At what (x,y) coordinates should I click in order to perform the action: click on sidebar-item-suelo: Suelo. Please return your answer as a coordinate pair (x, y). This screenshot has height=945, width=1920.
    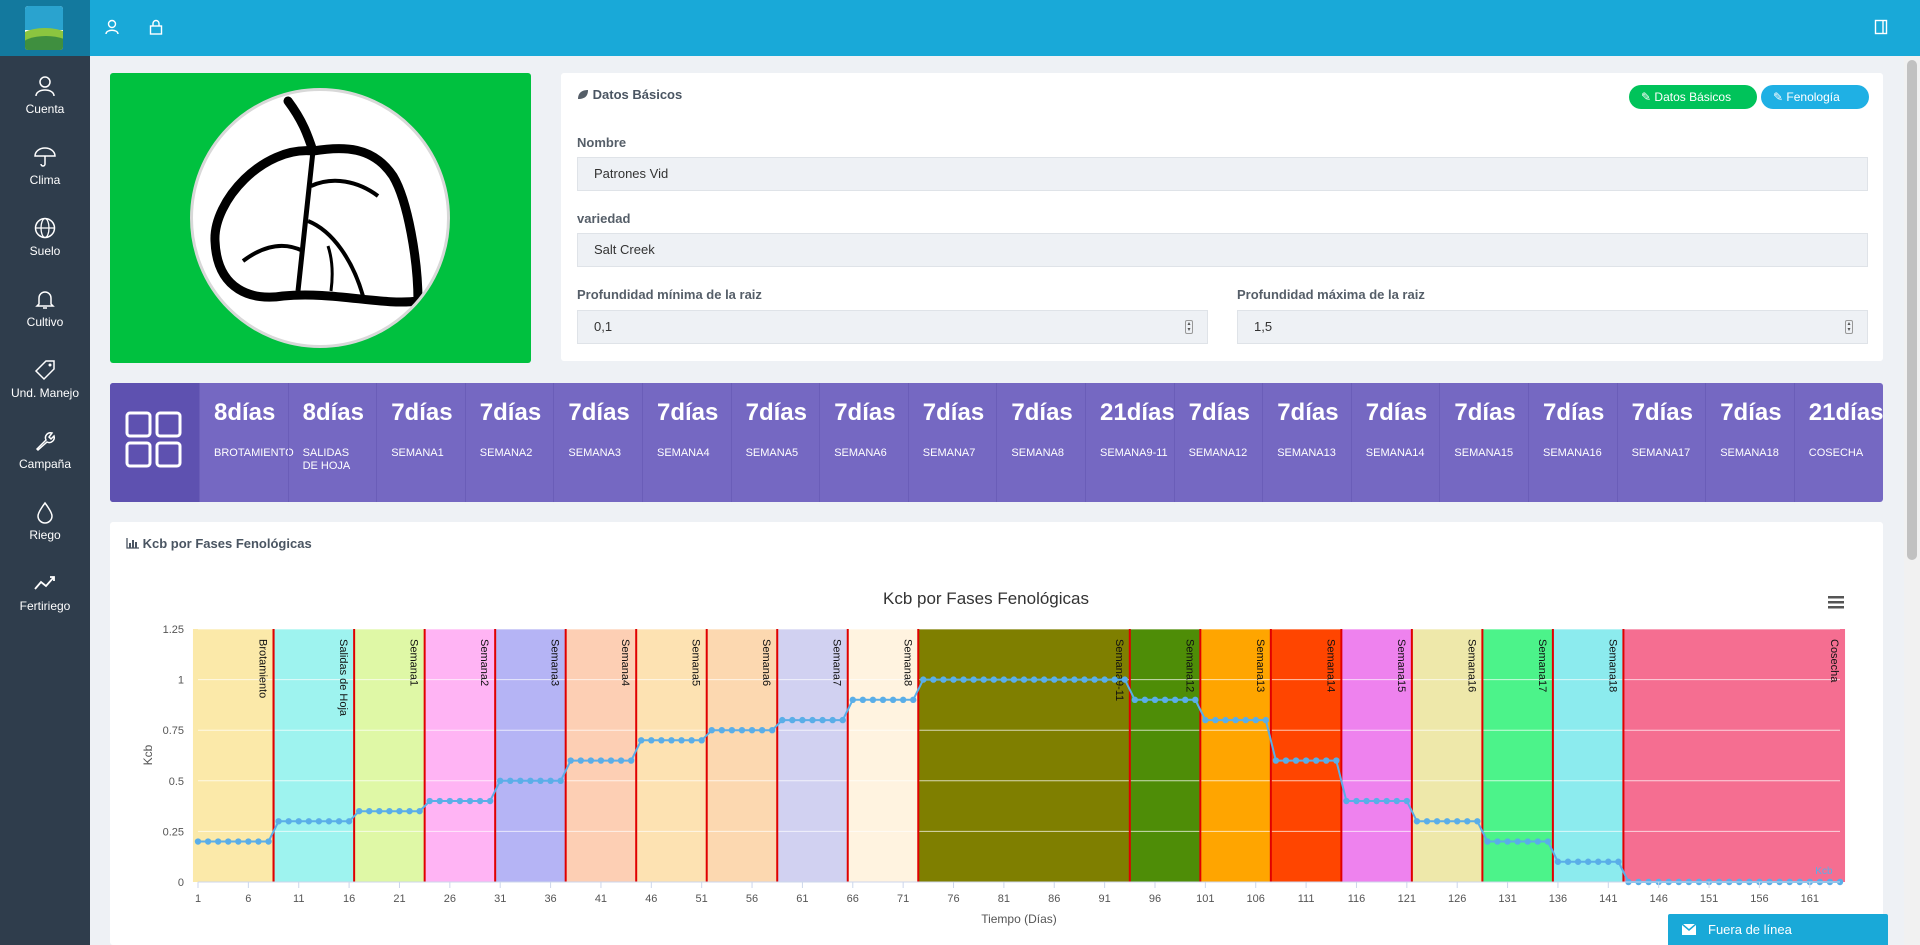
    Looking at the image, I should click on (45, 241).